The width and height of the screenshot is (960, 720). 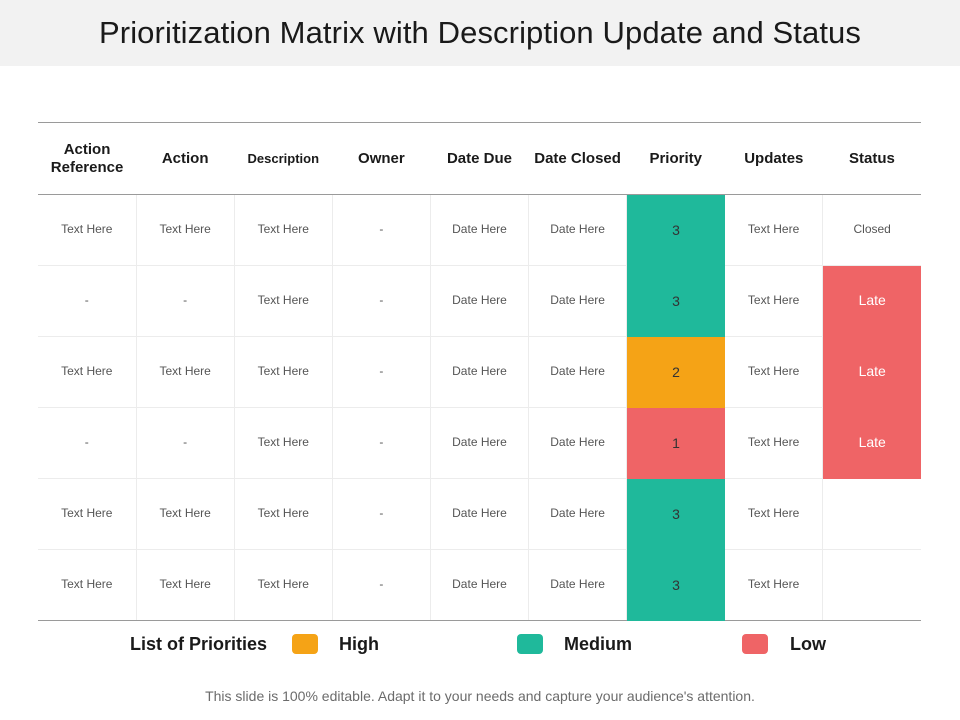 What do you see at coordinates (755, 644) in the screenshot?
I see `legend-swatch-low` at bounding box center [755, 644].